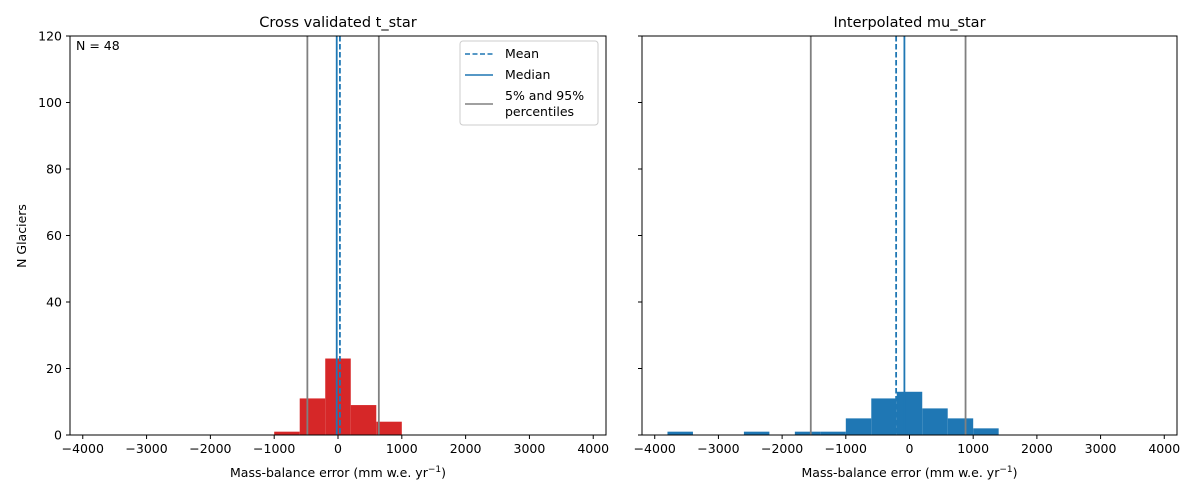  I want to click on count-annotation: N = 48, so click(98, 45).